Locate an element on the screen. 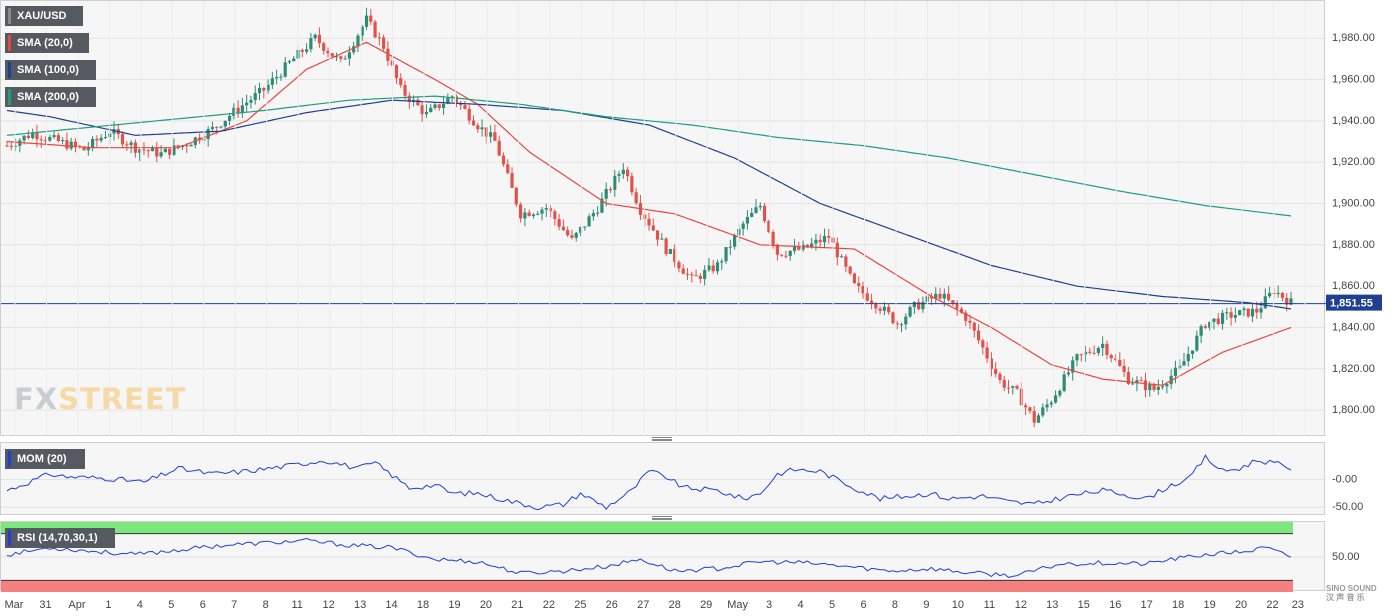 Image resolution: width=1395 pixels, height=616 pixels. momentum-panel is located at coordinates (663, 478).